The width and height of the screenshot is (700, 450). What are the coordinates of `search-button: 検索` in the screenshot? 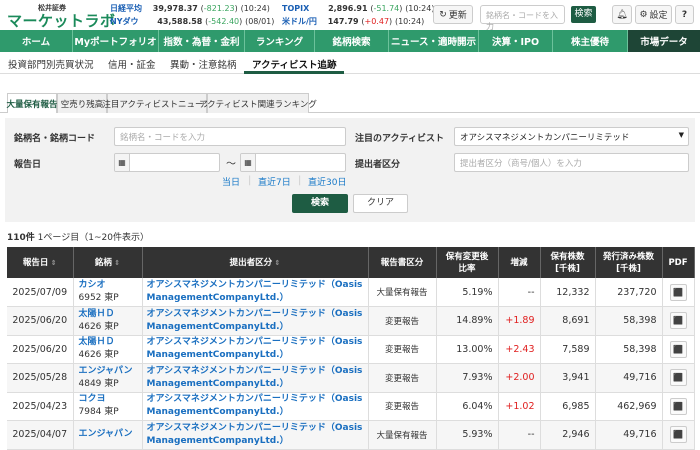 It's located at (320, 203).